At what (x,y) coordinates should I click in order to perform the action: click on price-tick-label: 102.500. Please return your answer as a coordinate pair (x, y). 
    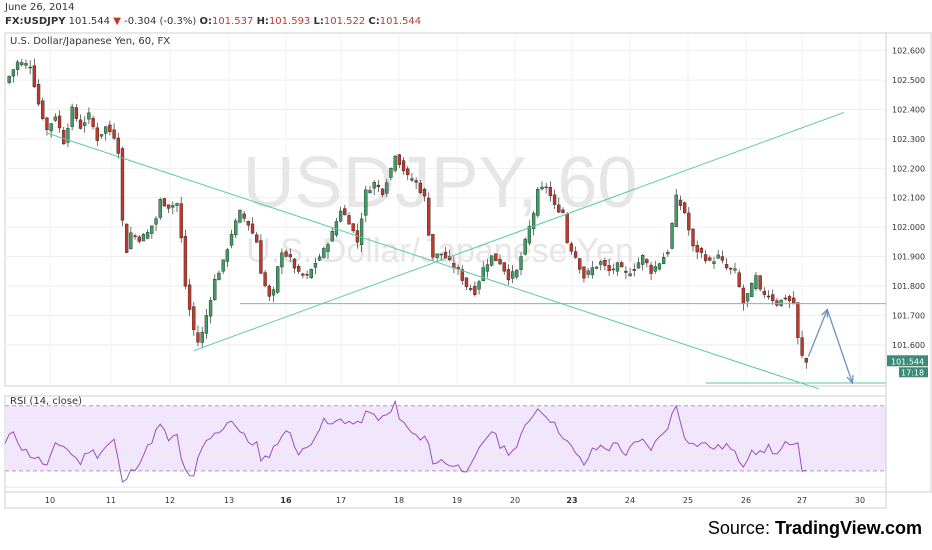
    Looking at the image, I should click on (908, 80).